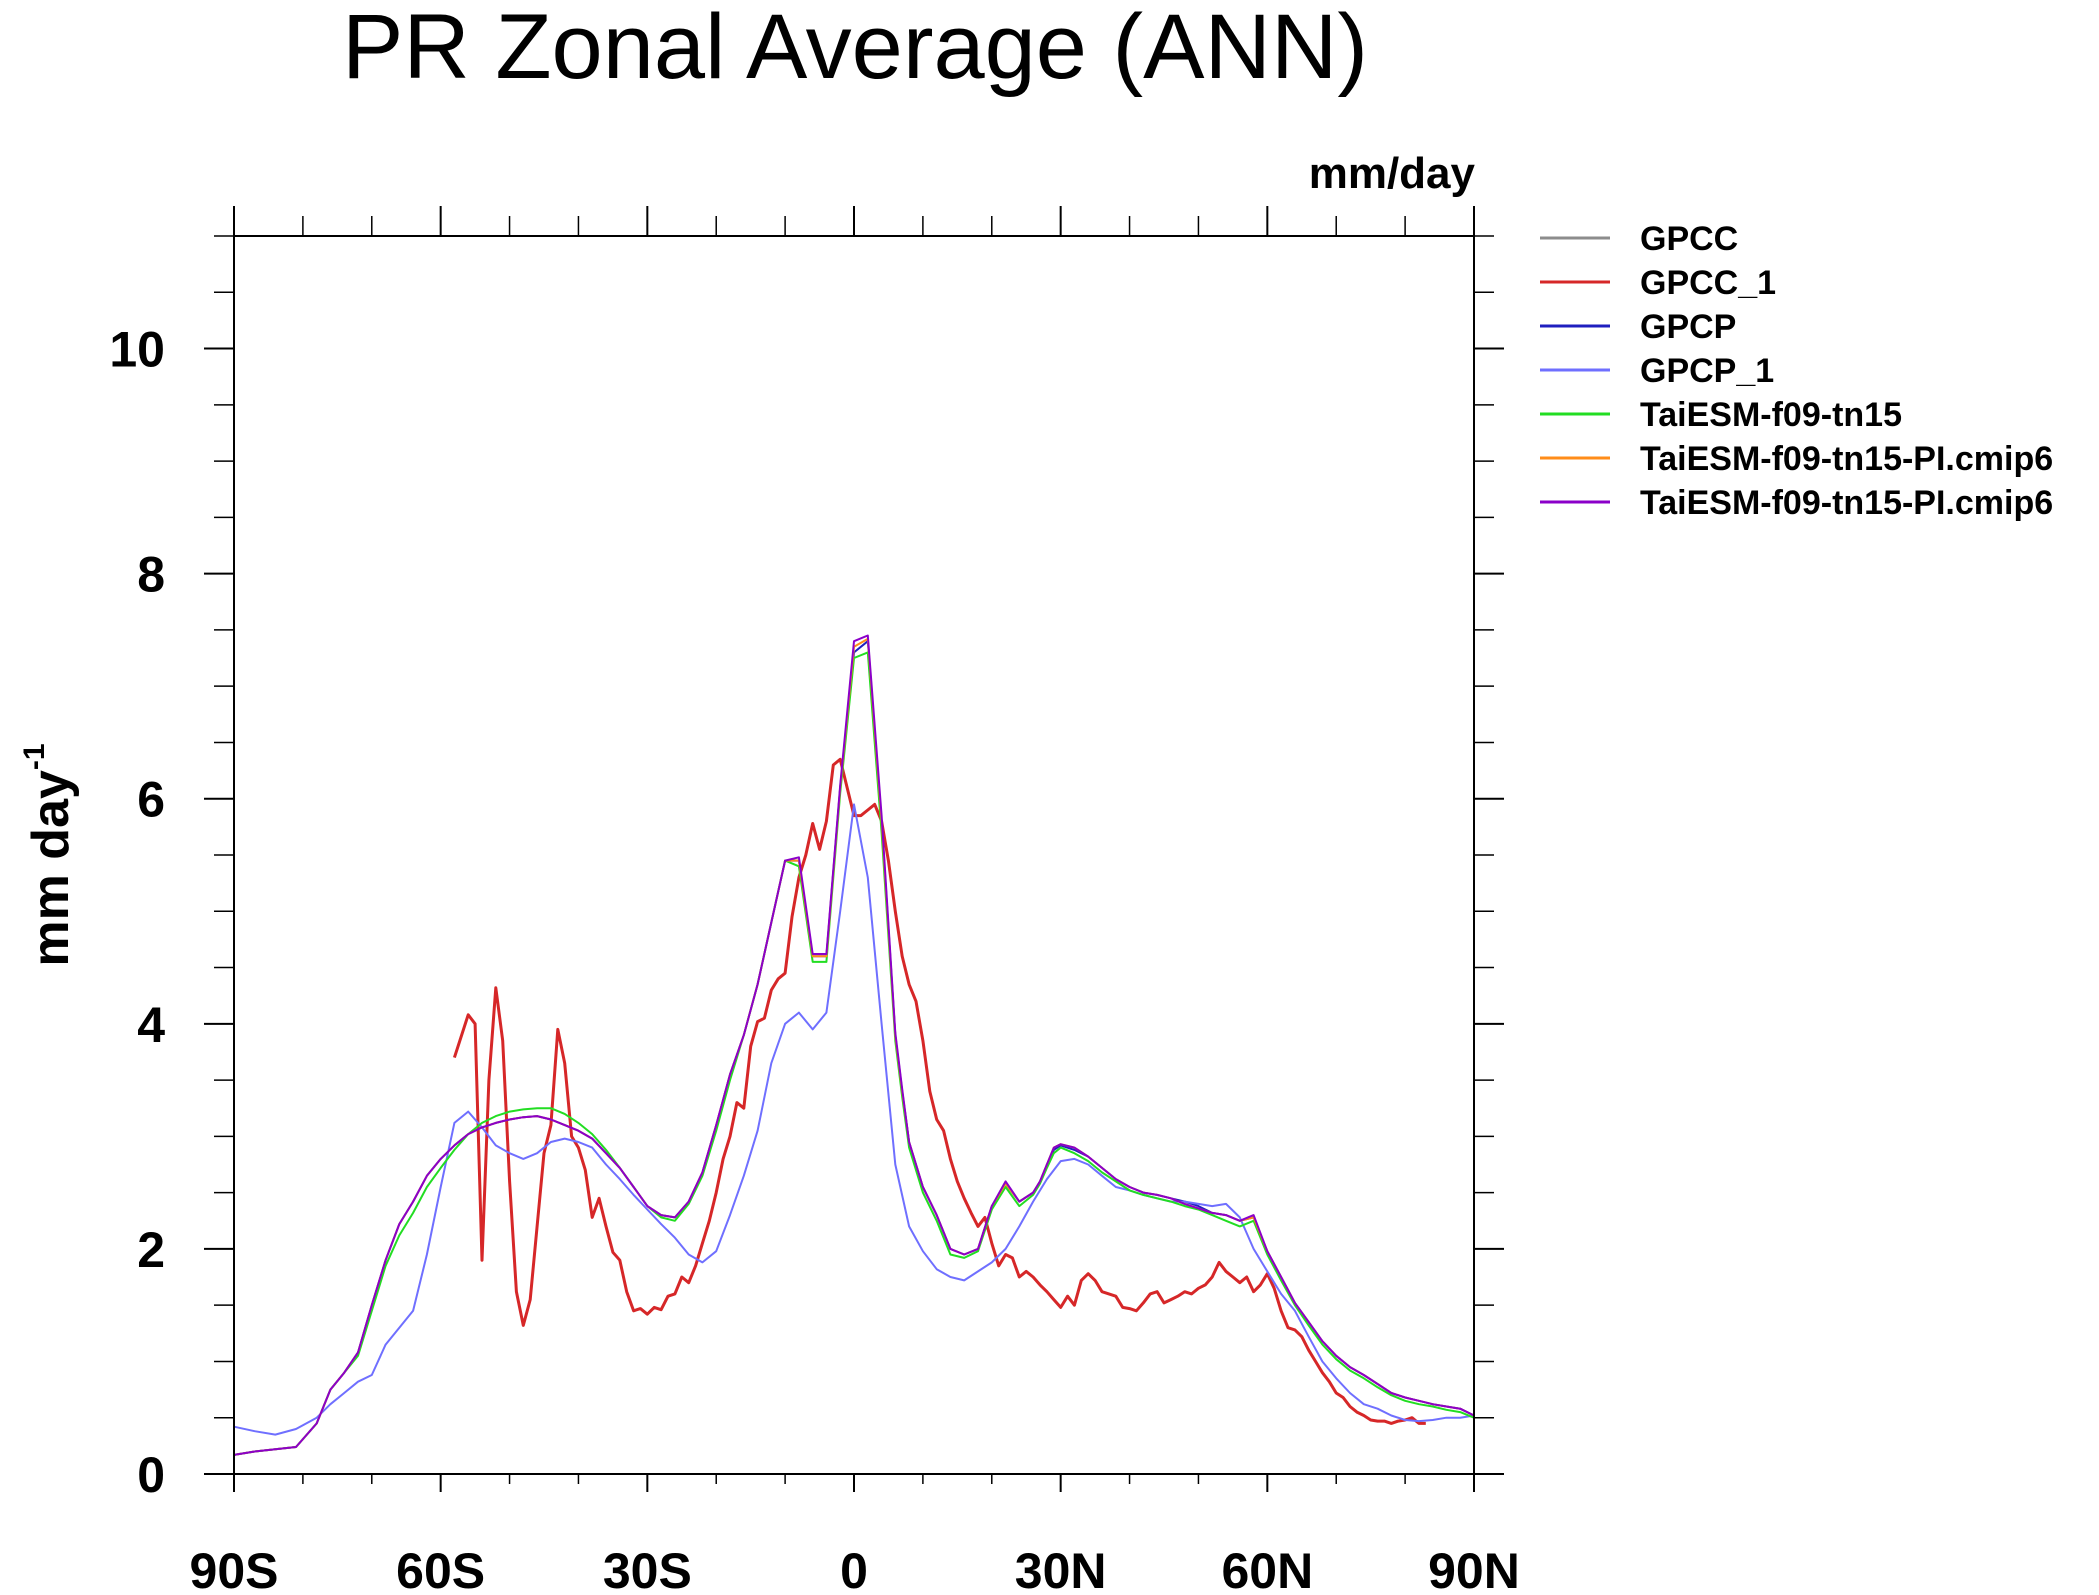 This screenshot has height=1595, width=2099. I want to click on y-tick-label: 10, so click(137, 350).